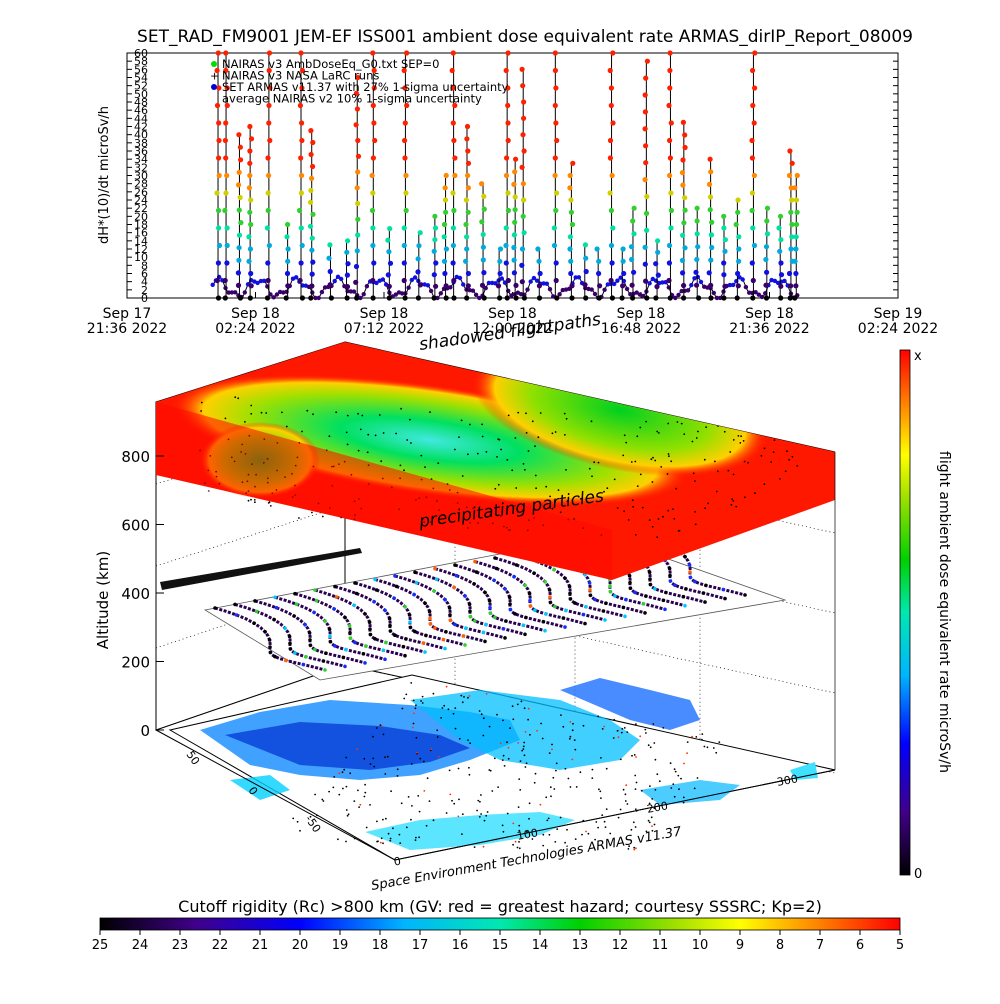 Image resolution: width=1000 pixels, height=1004 pixels. What do you see at coordinates (144, 290) in the screenshot?
I see `y-tick-label: 2` at bounding box center [144, 290].